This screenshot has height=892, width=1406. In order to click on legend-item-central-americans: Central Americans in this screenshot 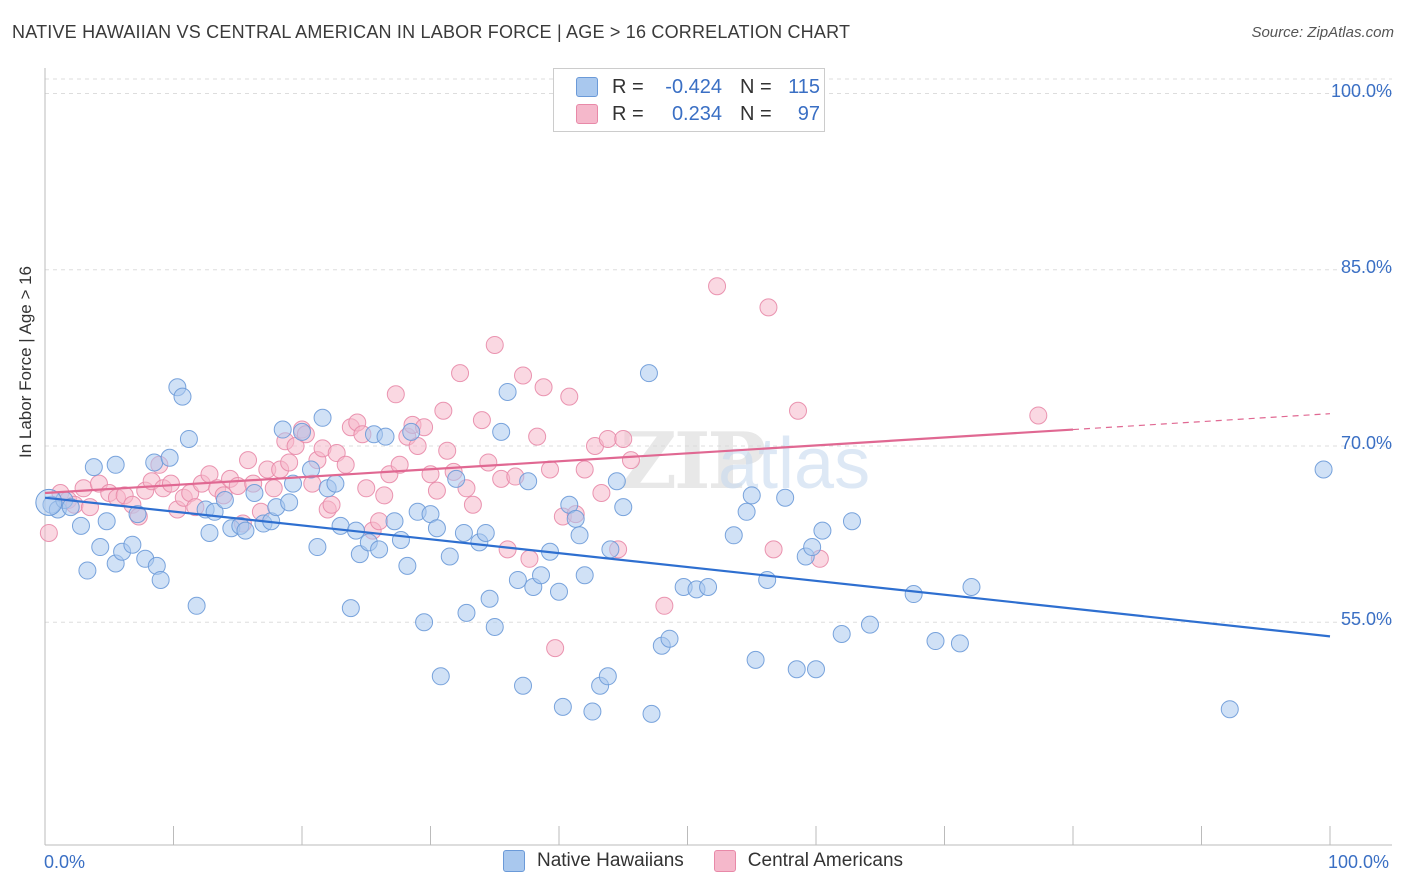, I will do `click(808, 861)`.